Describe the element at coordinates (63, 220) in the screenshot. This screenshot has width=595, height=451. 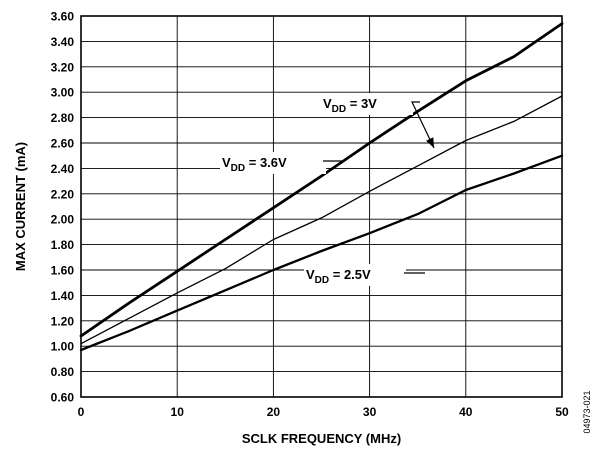
I see `y-tick-label: 2.00` at that location.